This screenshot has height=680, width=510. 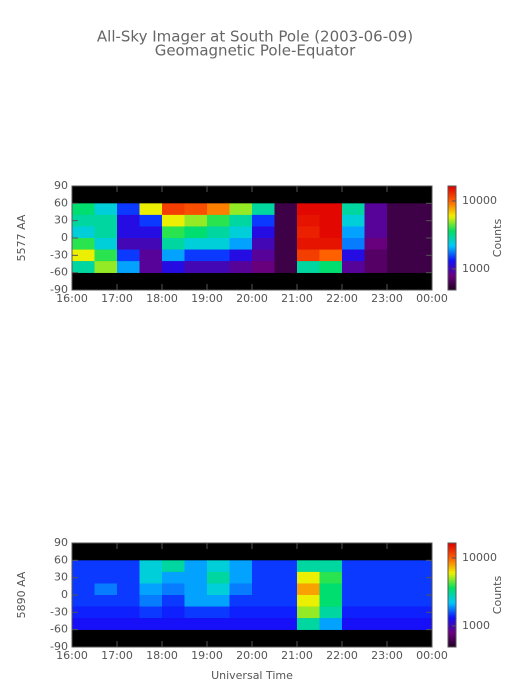 What do you see at coordinates (61, 220) in the screenshot?
I see `y-tick-label: 30` at bounding box center [61, 220].